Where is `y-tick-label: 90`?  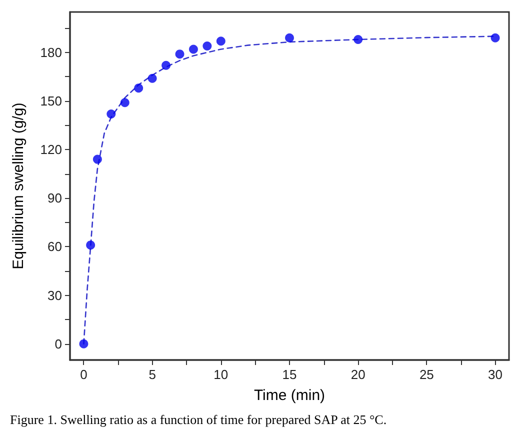
y-tick-label: 90 is located at coordinates (55, 198).